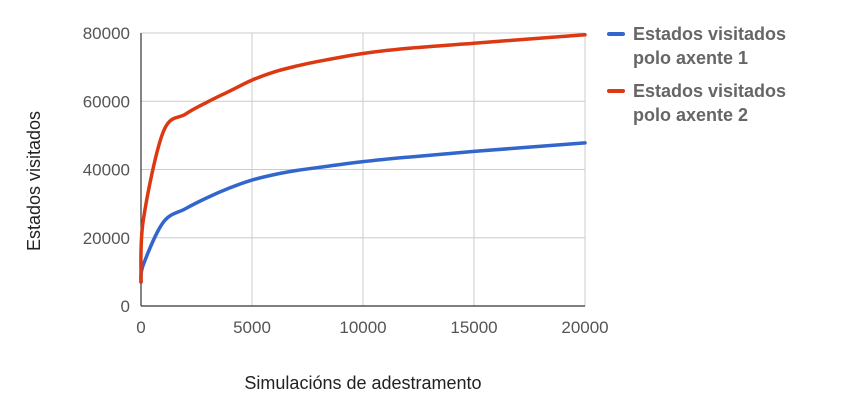 This screenshot has height=415, width=850. Describe the element at coordinates (473, 327) in the screenshot. I see `x-tick-label: 15000` at that location.